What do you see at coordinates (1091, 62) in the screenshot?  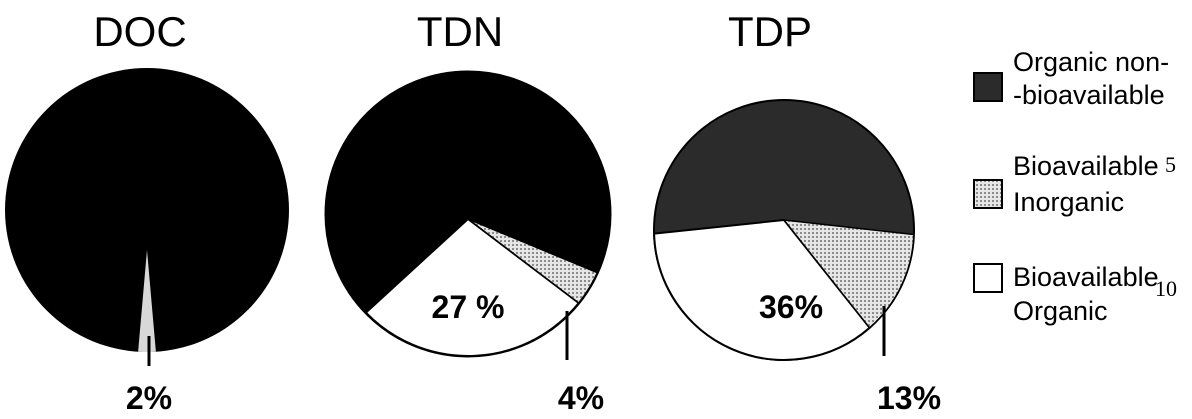 I see `legend-label-organic-non-bioavailable-line1: Organic non-` at bounding box center [1091, 62].